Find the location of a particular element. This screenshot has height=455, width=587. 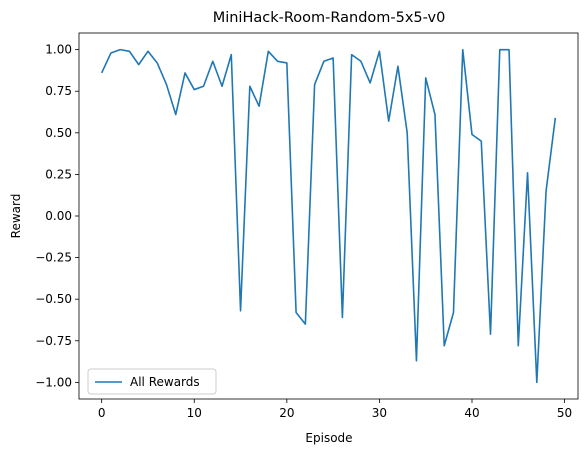

y-tick-label: −0.50 is located at coordinates (53, 299).